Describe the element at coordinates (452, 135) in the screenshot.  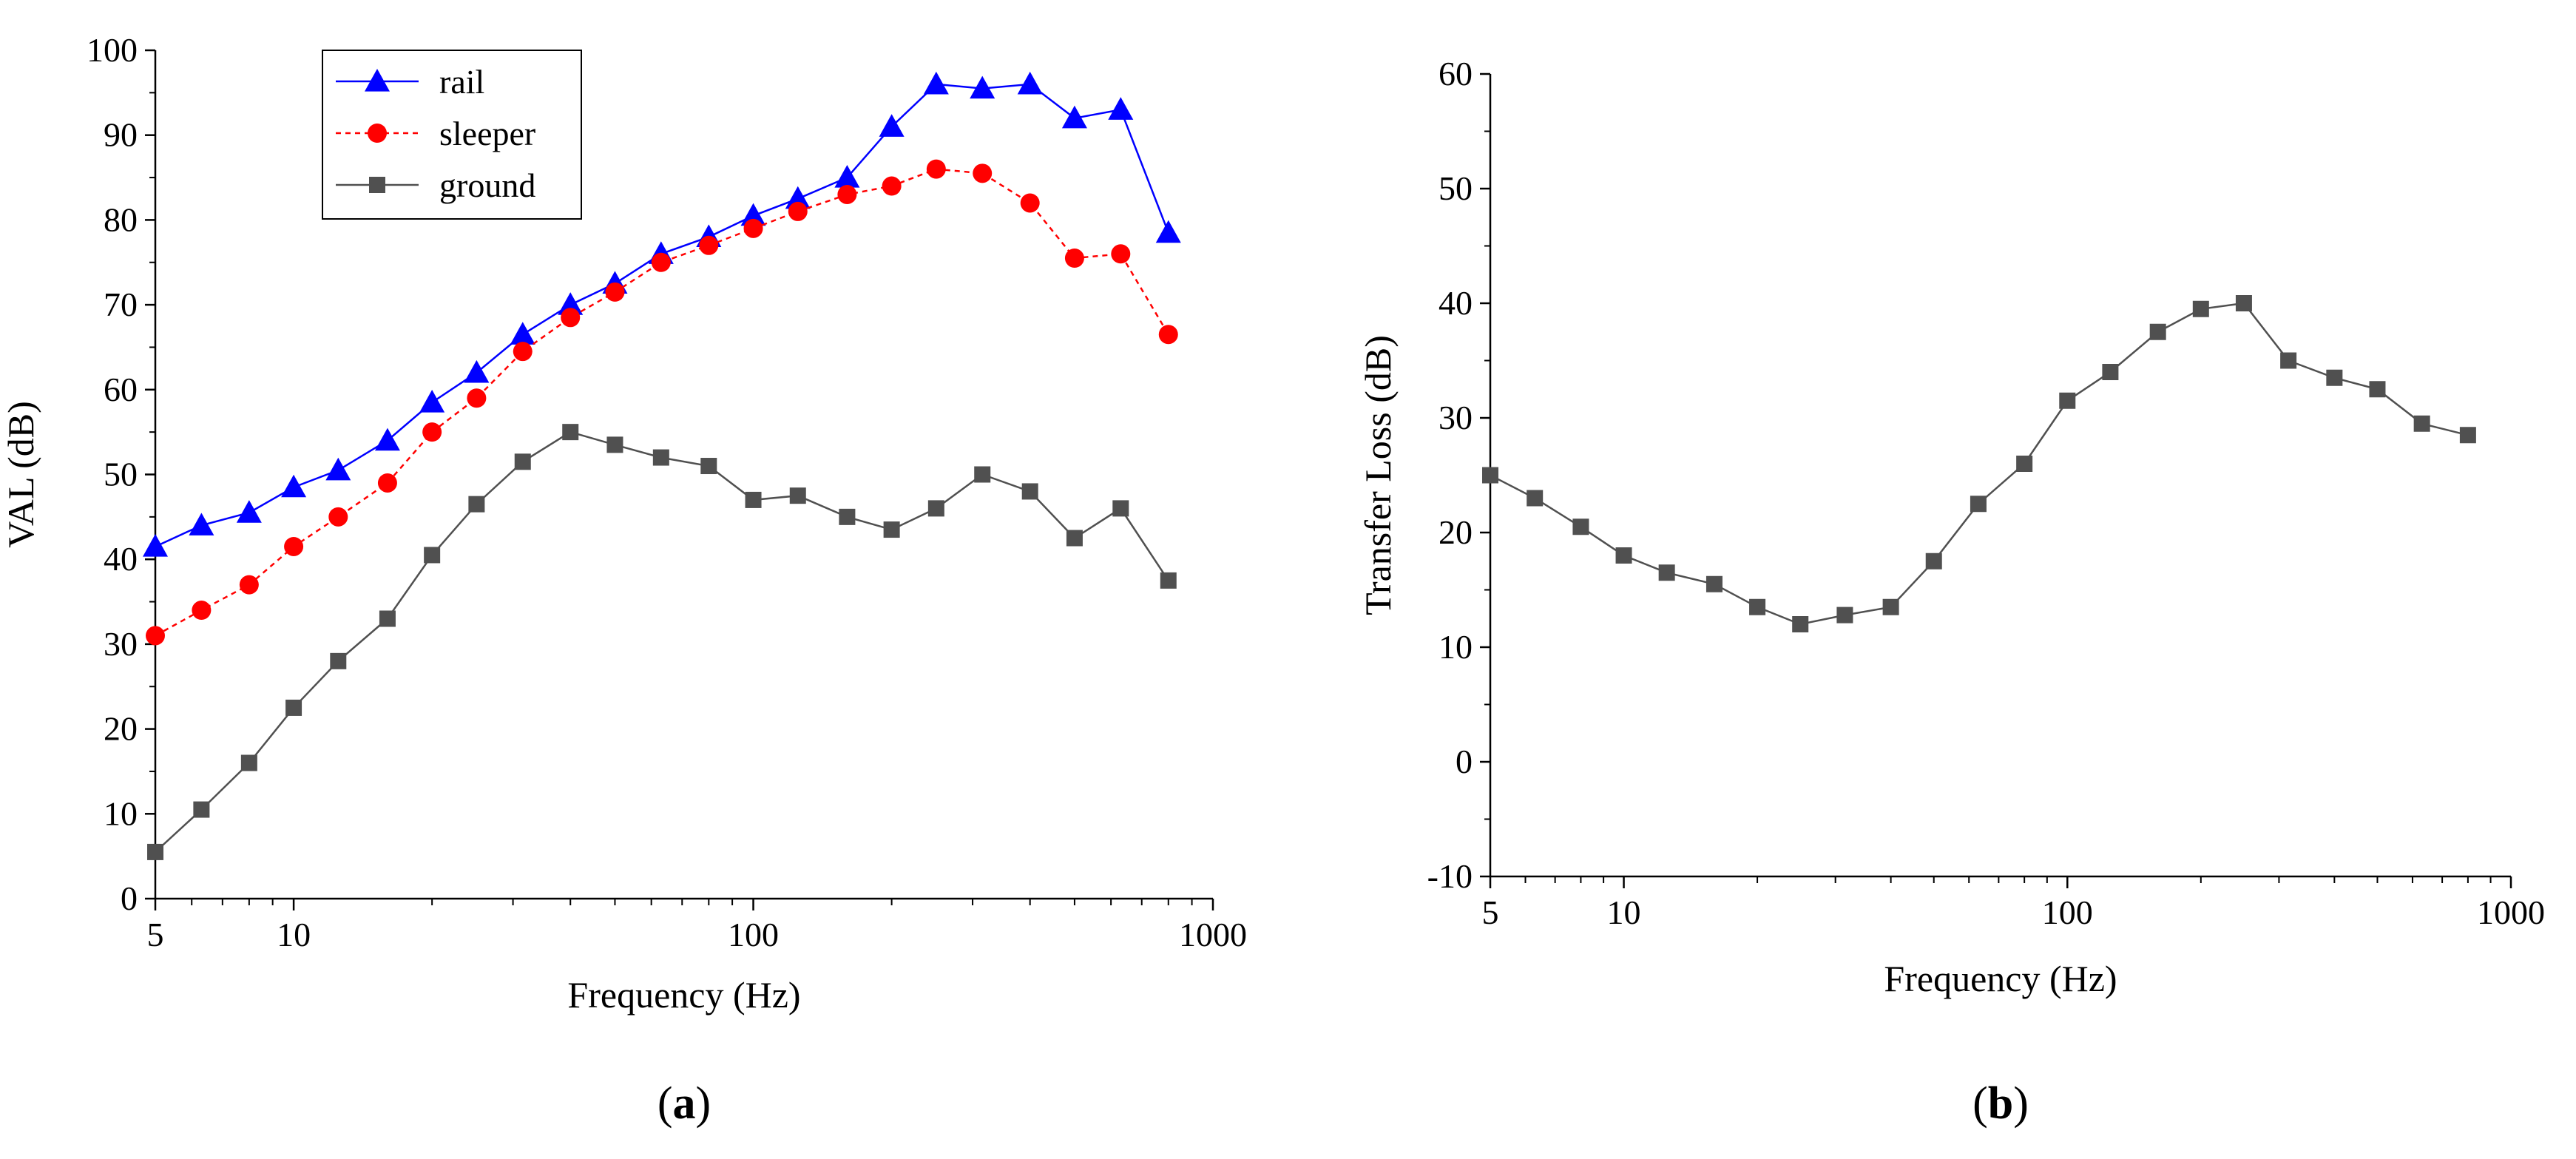
I see `legend: rail sleeper ground` at that location.